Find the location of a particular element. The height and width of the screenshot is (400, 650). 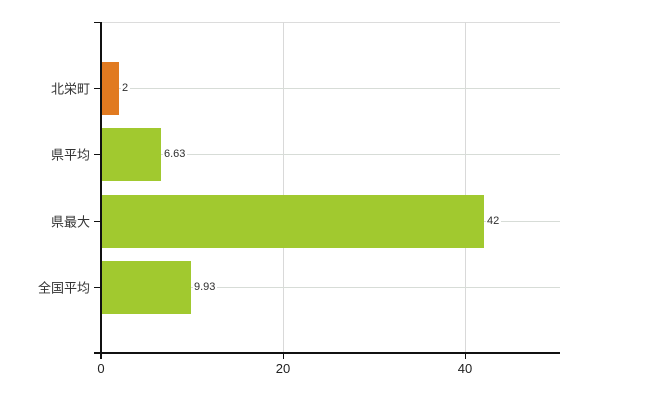

x-axis is located at coordinates (327, 353).